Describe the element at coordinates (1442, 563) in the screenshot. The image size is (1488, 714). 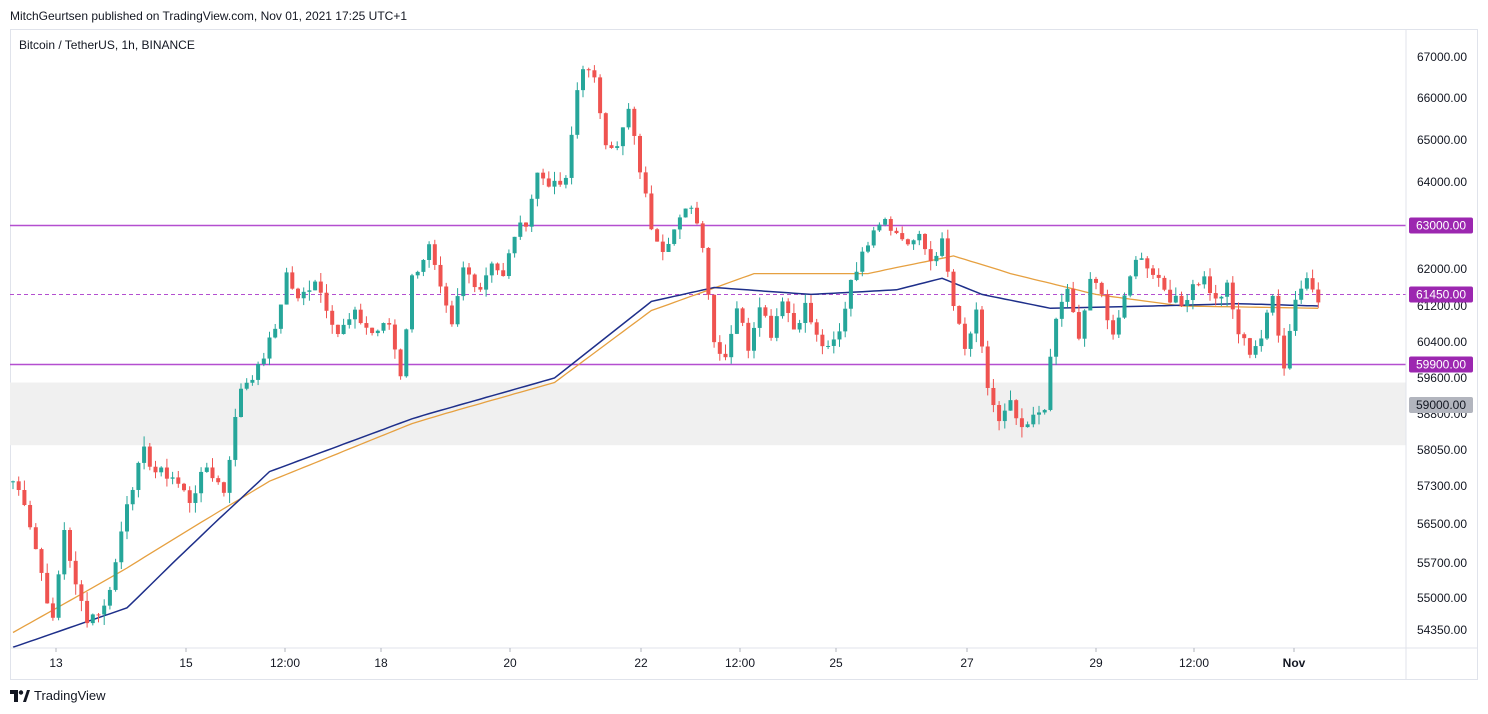
I see `y-tick-label: 55700.00` at that location.